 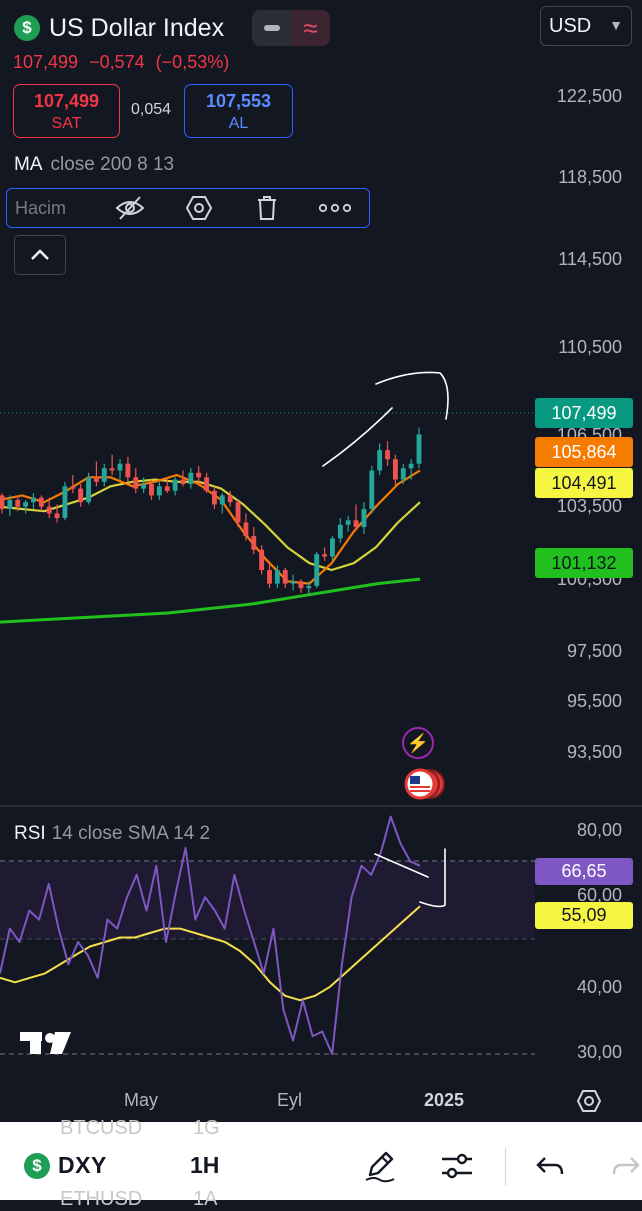 I want to click on last-price-badge: 107,499, so click(x=584, y=413).